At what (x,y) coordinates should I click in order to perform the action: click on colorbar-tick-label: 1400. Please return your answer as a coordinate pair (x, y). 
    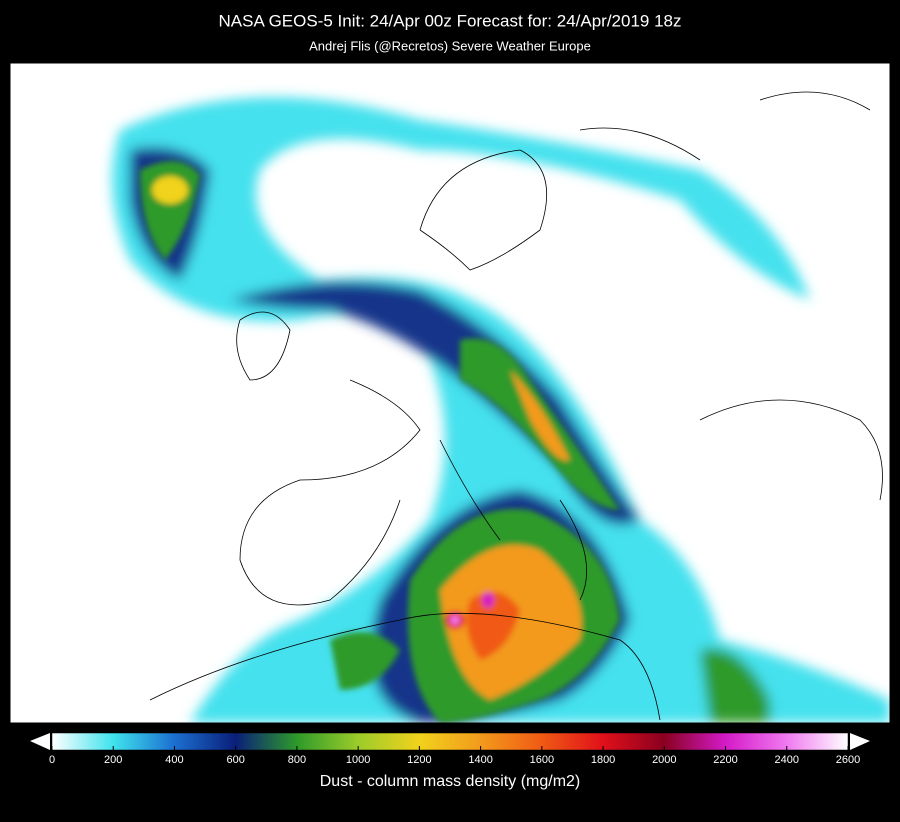
    Looking at the image, I should click on (480, 760).